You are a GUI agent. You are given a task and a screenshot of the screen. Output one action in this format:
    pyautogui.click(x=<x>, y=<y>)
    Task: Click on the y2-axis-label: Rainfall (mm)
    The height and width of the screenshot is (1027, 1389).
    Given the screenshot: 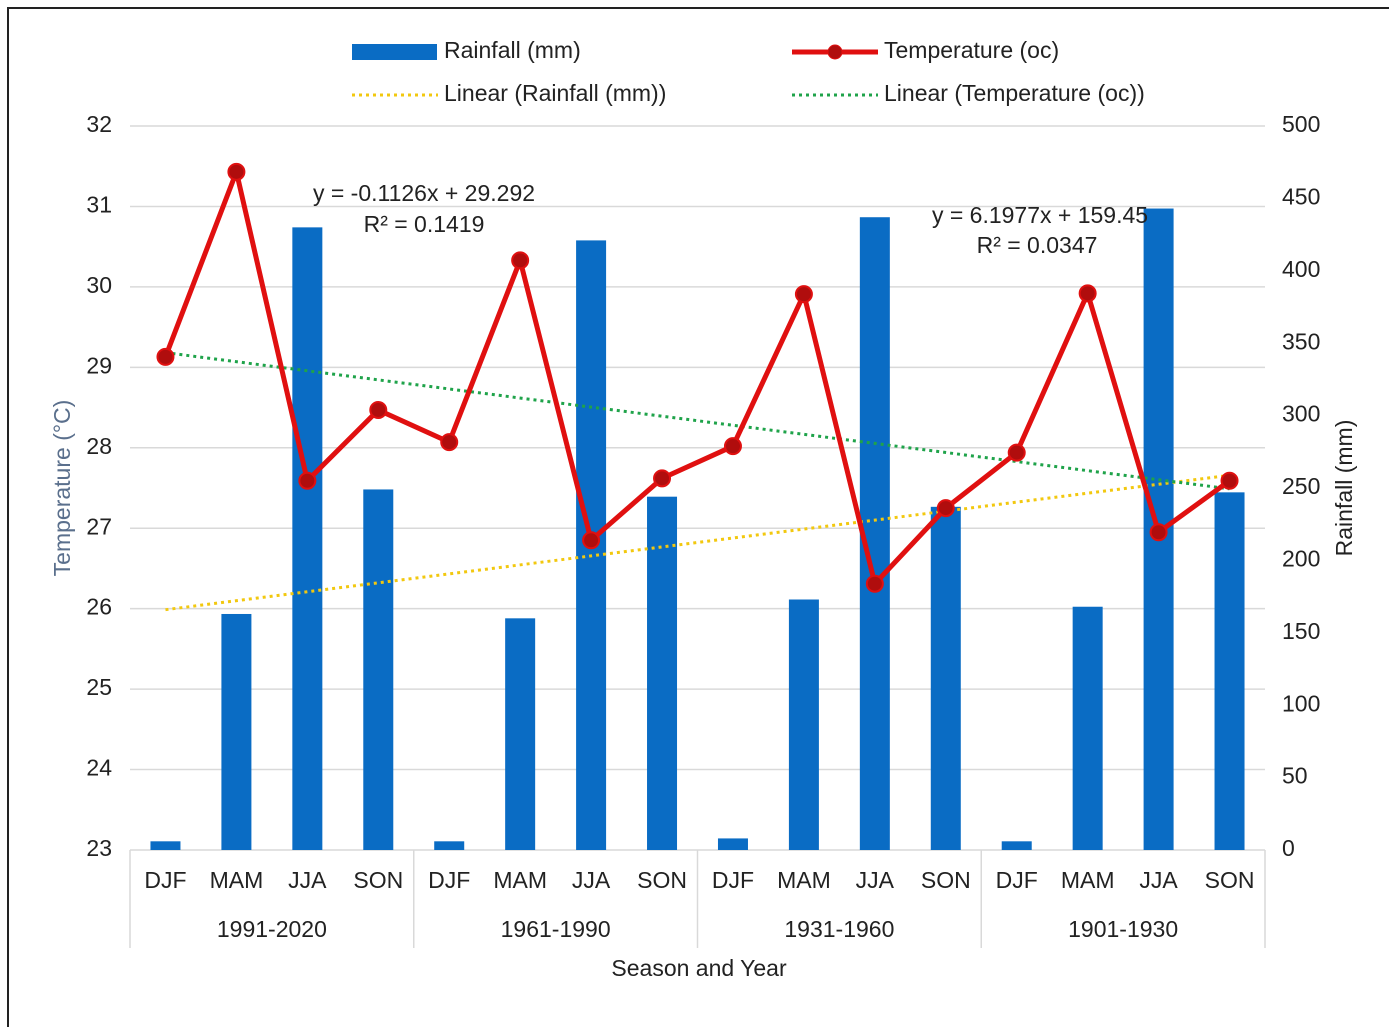 What is the action you would take?
    pyautogui.click(x=1344, y=488)
    